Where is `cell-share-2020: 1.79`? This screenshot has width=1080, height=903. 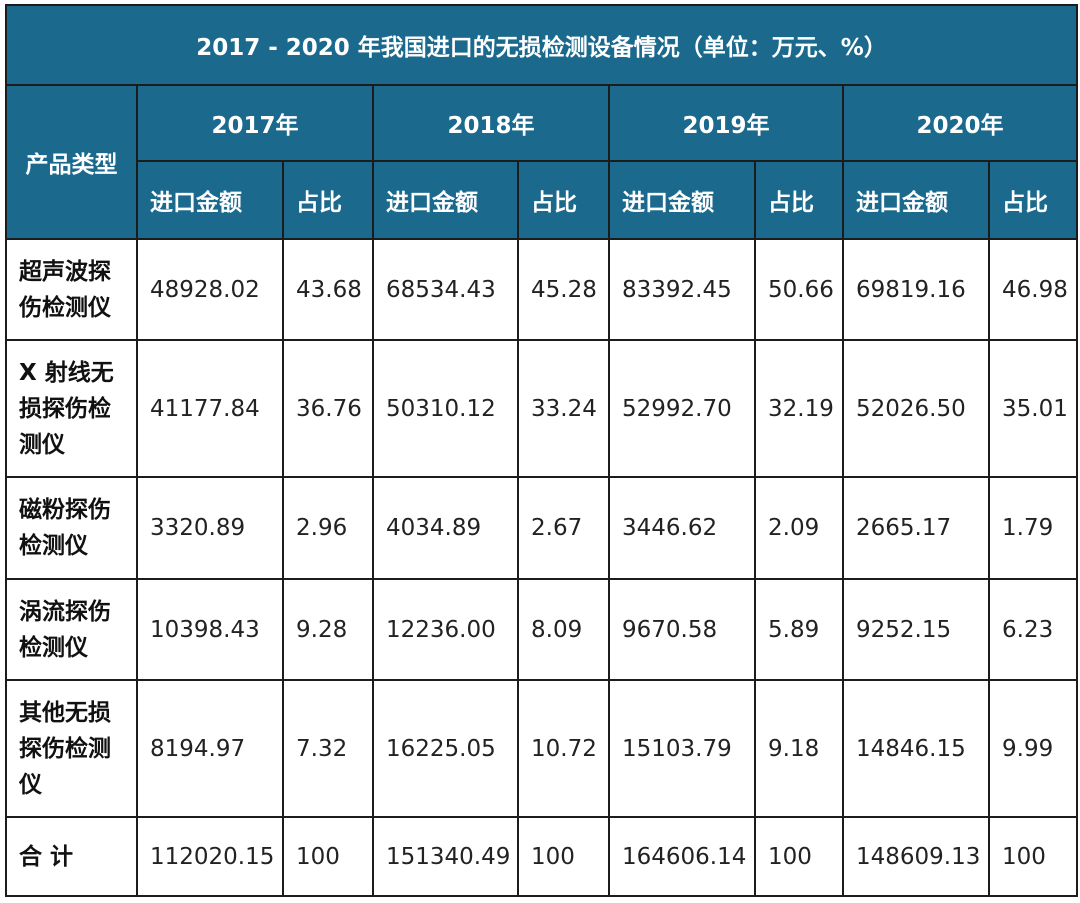
cell-share-2020: 1.79 is located at coordinates (1033, 528).